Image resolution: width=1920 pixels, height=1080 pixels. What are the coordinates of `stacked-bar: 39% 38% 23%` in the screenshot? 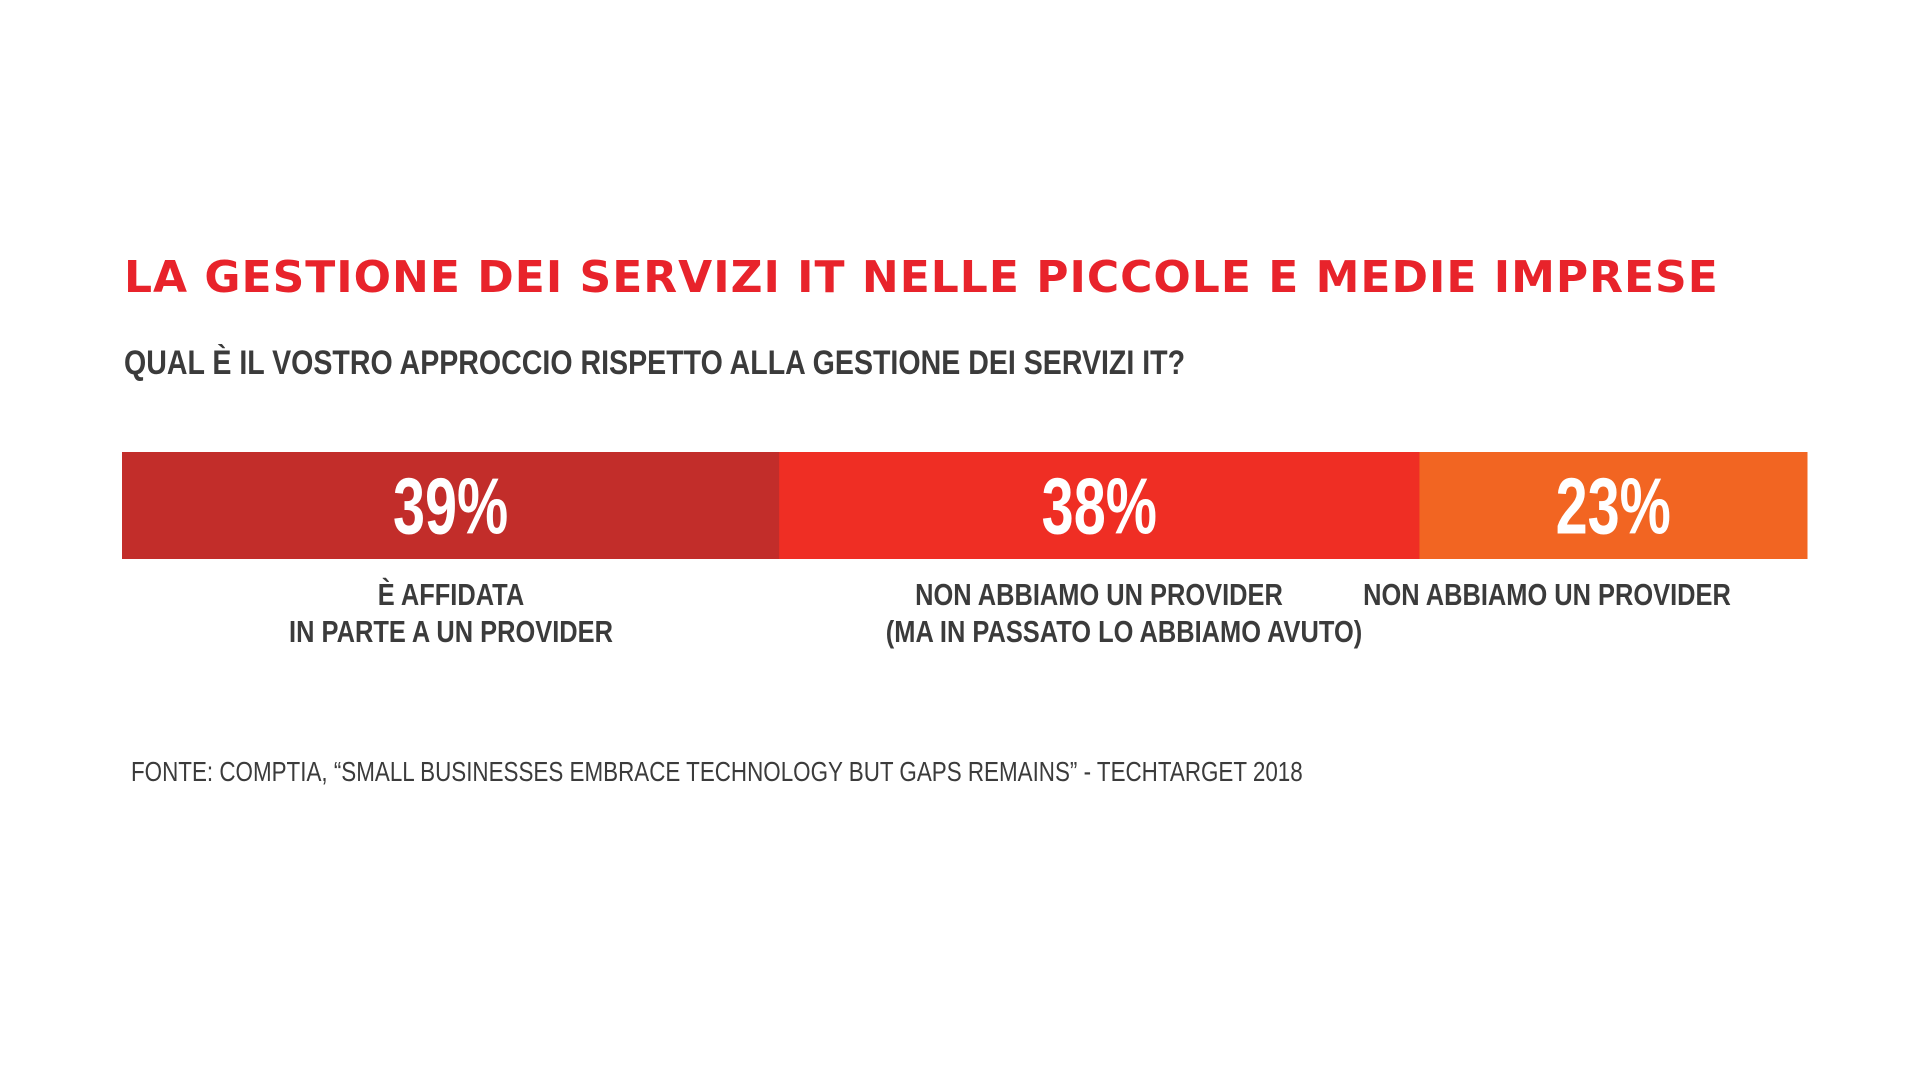 It's located at (965, 505).